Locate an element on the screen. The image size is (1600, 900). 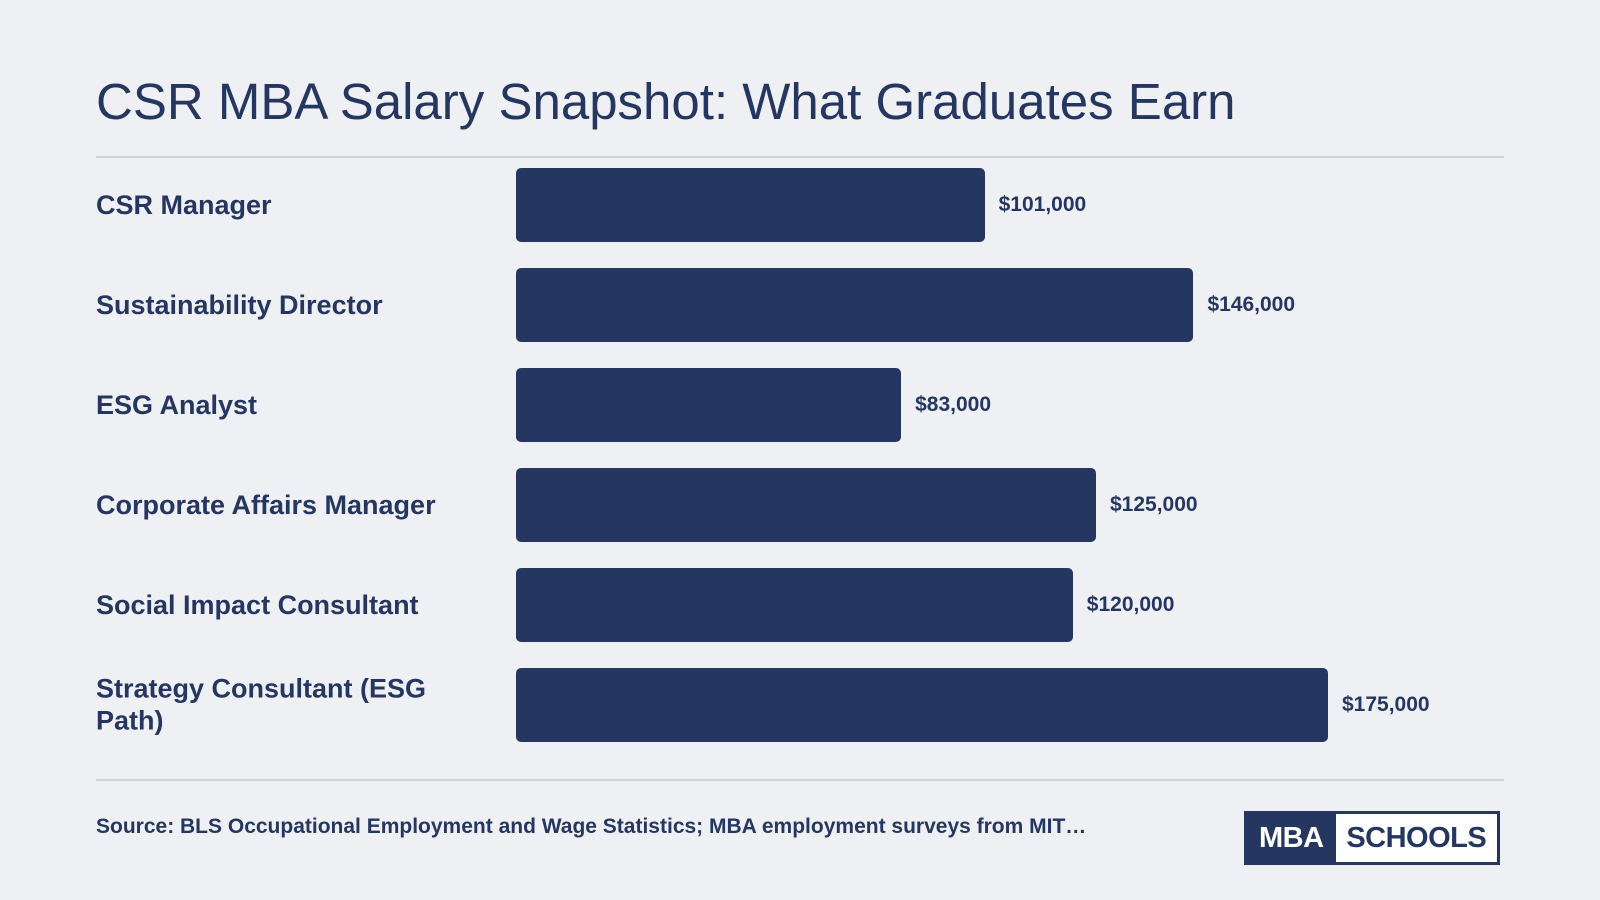
category-label: Social Impact Consultant is located at coordinates (257, 604).